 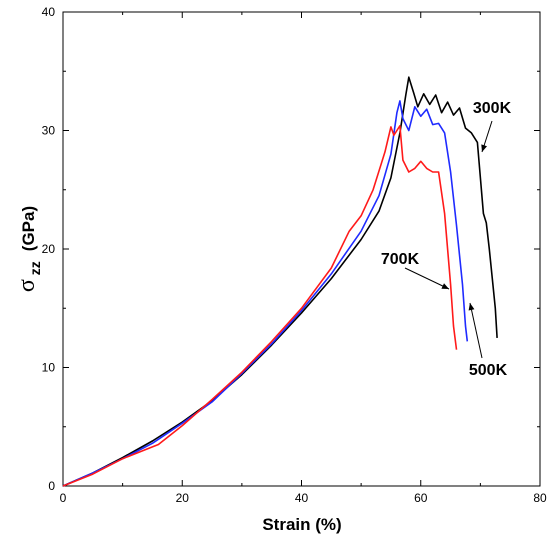 I want to click on y-axis-title: σ zz (GPa), so click(x=29, y=249).